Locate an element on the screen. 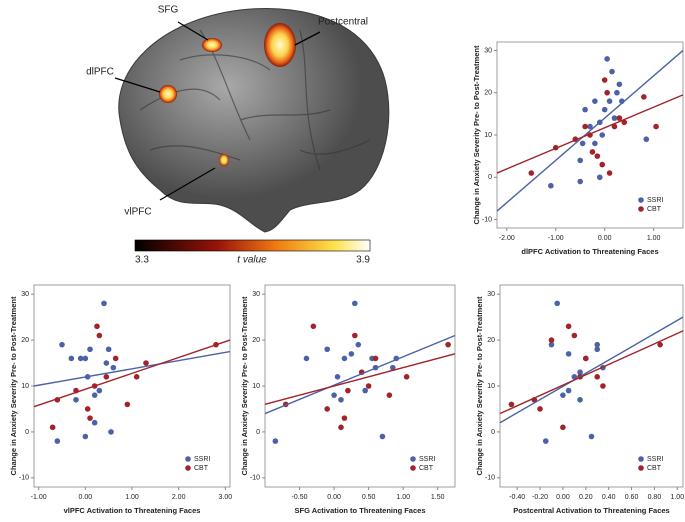 Image resolution: width=685 pixels, height=522 pixels. x-tick-label: 0.20 is located at coordinates (586, 497).